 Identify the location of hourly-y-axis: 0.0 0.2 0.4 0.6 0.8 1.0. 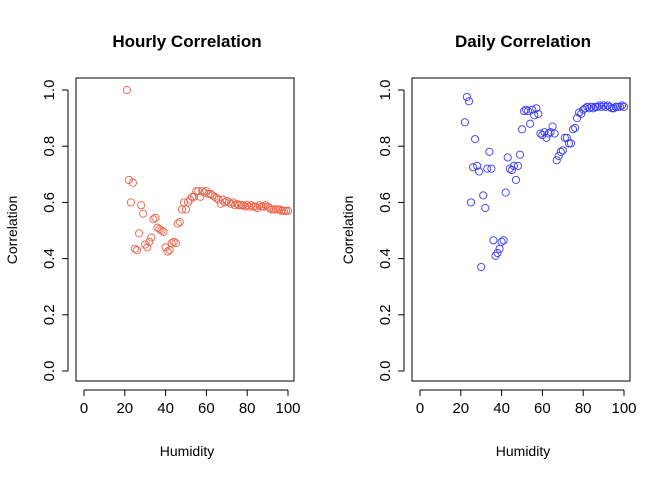
(55, 231).